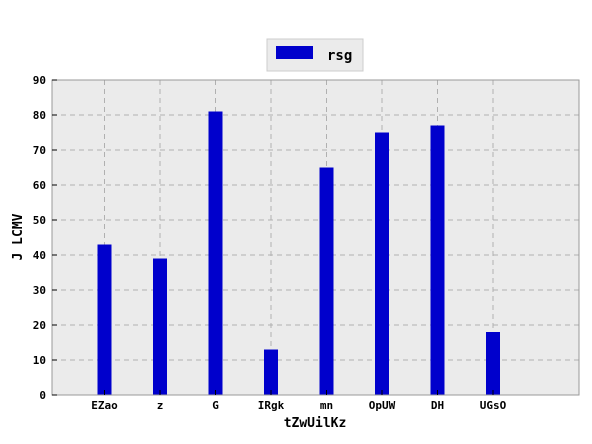 This screenshot has width=592, height=444. What do you see at coordinates (215, 405) in the screenshot?
I see `x-tick-label: G` at bounding box center [215, 405].